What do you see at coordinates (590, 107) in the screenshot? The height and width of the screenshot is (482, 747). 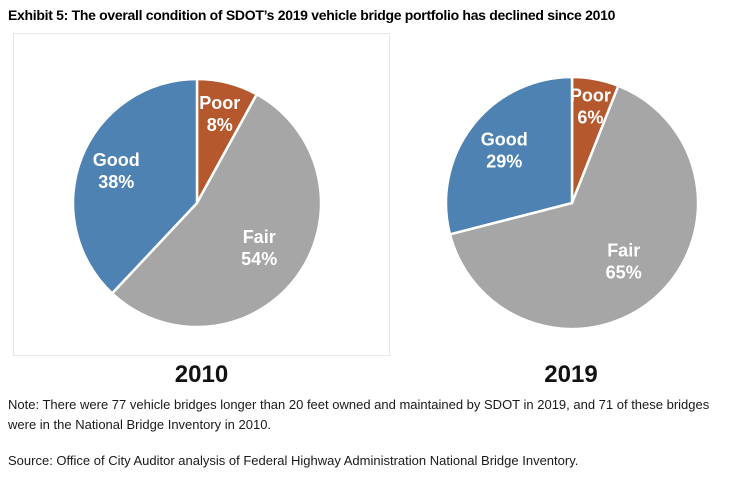 I see `pie-2019-label-poor: Poor 6%` at bounding box center [590, 107].